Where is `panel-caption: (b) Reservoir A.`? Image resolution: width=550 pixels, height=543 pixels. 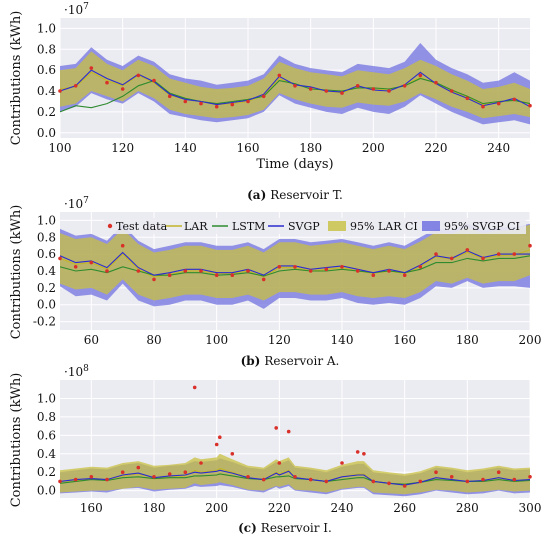 panel-caption: (b) Reservoir A. is located at coordinates (290, 361).